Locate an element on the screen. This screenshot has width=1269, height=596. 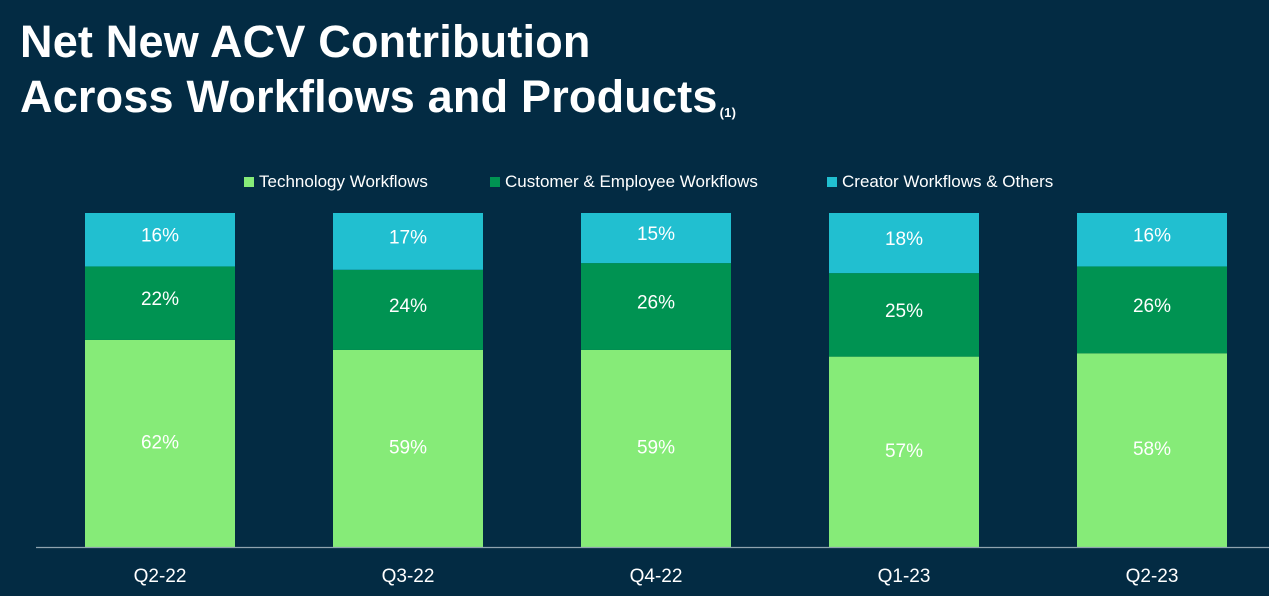
data-label-technology: 57% is located at coordinates (904, 451).